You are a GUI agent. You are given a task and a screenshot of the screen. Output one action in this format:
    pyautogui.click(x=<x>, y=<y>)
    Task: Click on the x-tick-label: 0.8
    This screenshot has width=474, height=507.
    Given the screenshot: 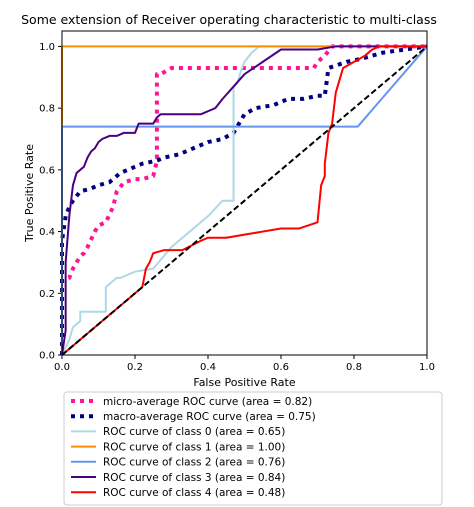 What is the action you would take?
    pyautogui.click(x=354, y=367)
    